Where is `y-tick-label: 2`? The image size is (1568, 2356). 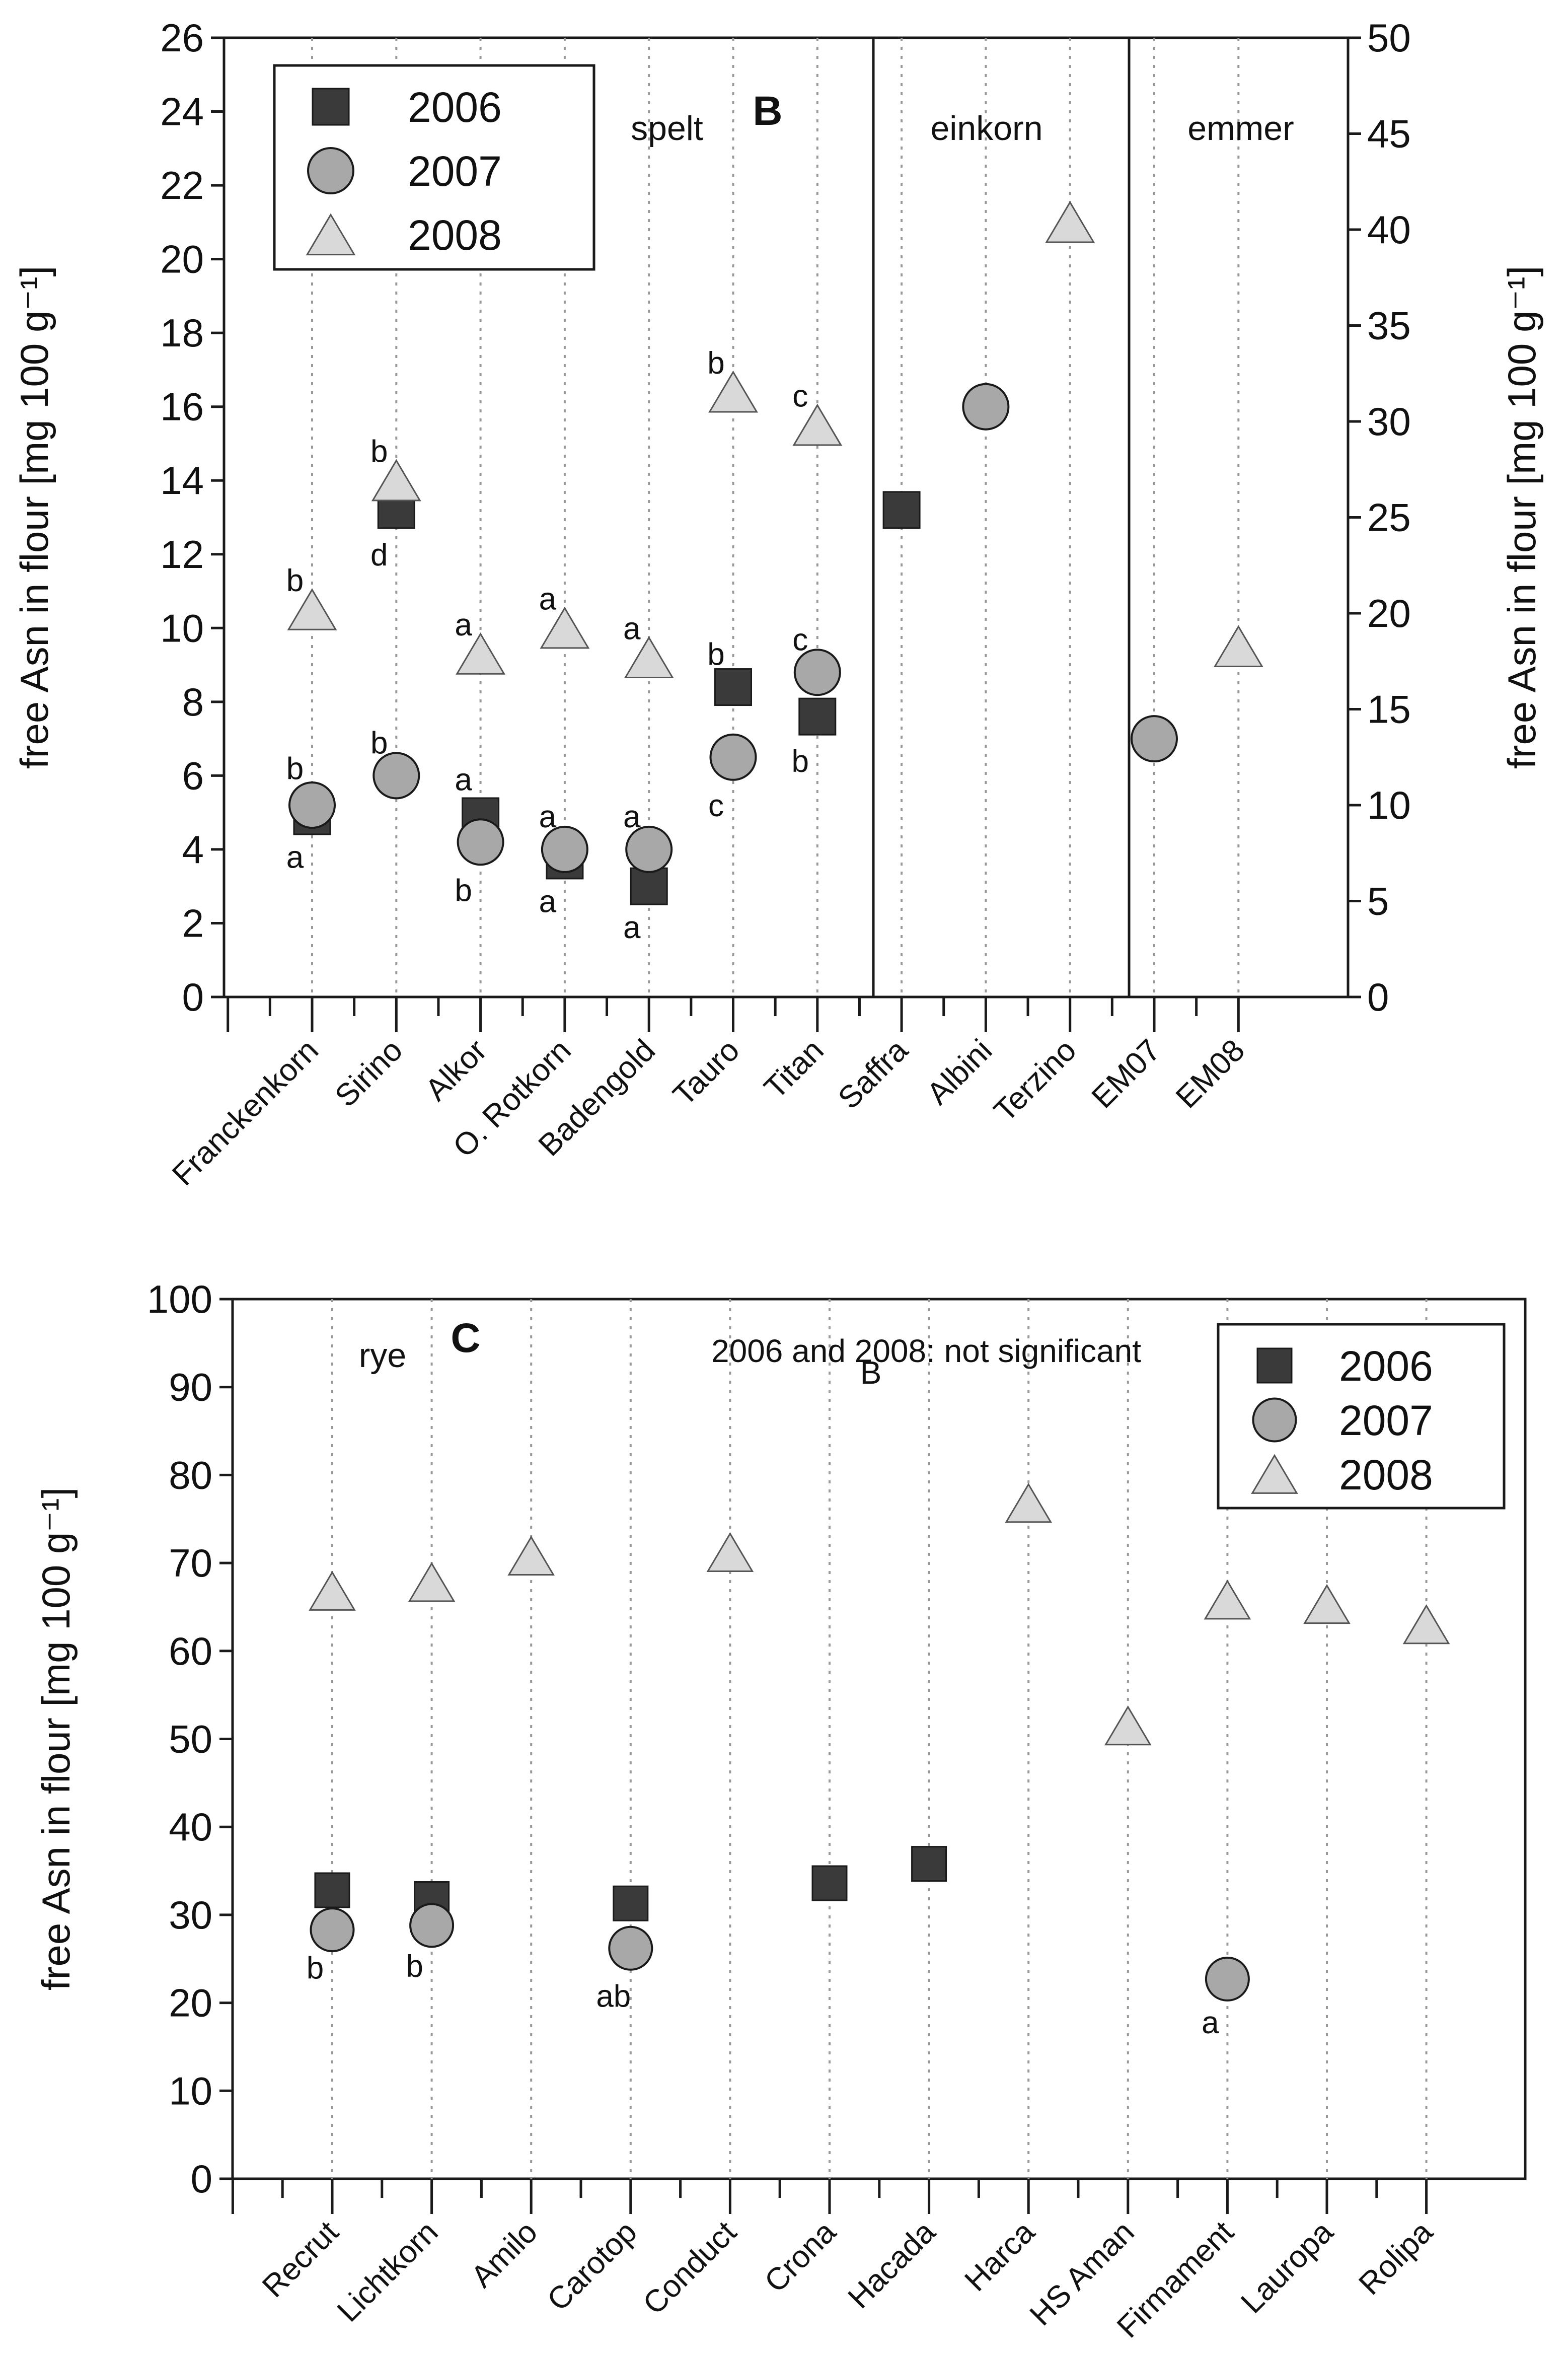 y-tick-label: 2 is located at coordinates (193, 923).